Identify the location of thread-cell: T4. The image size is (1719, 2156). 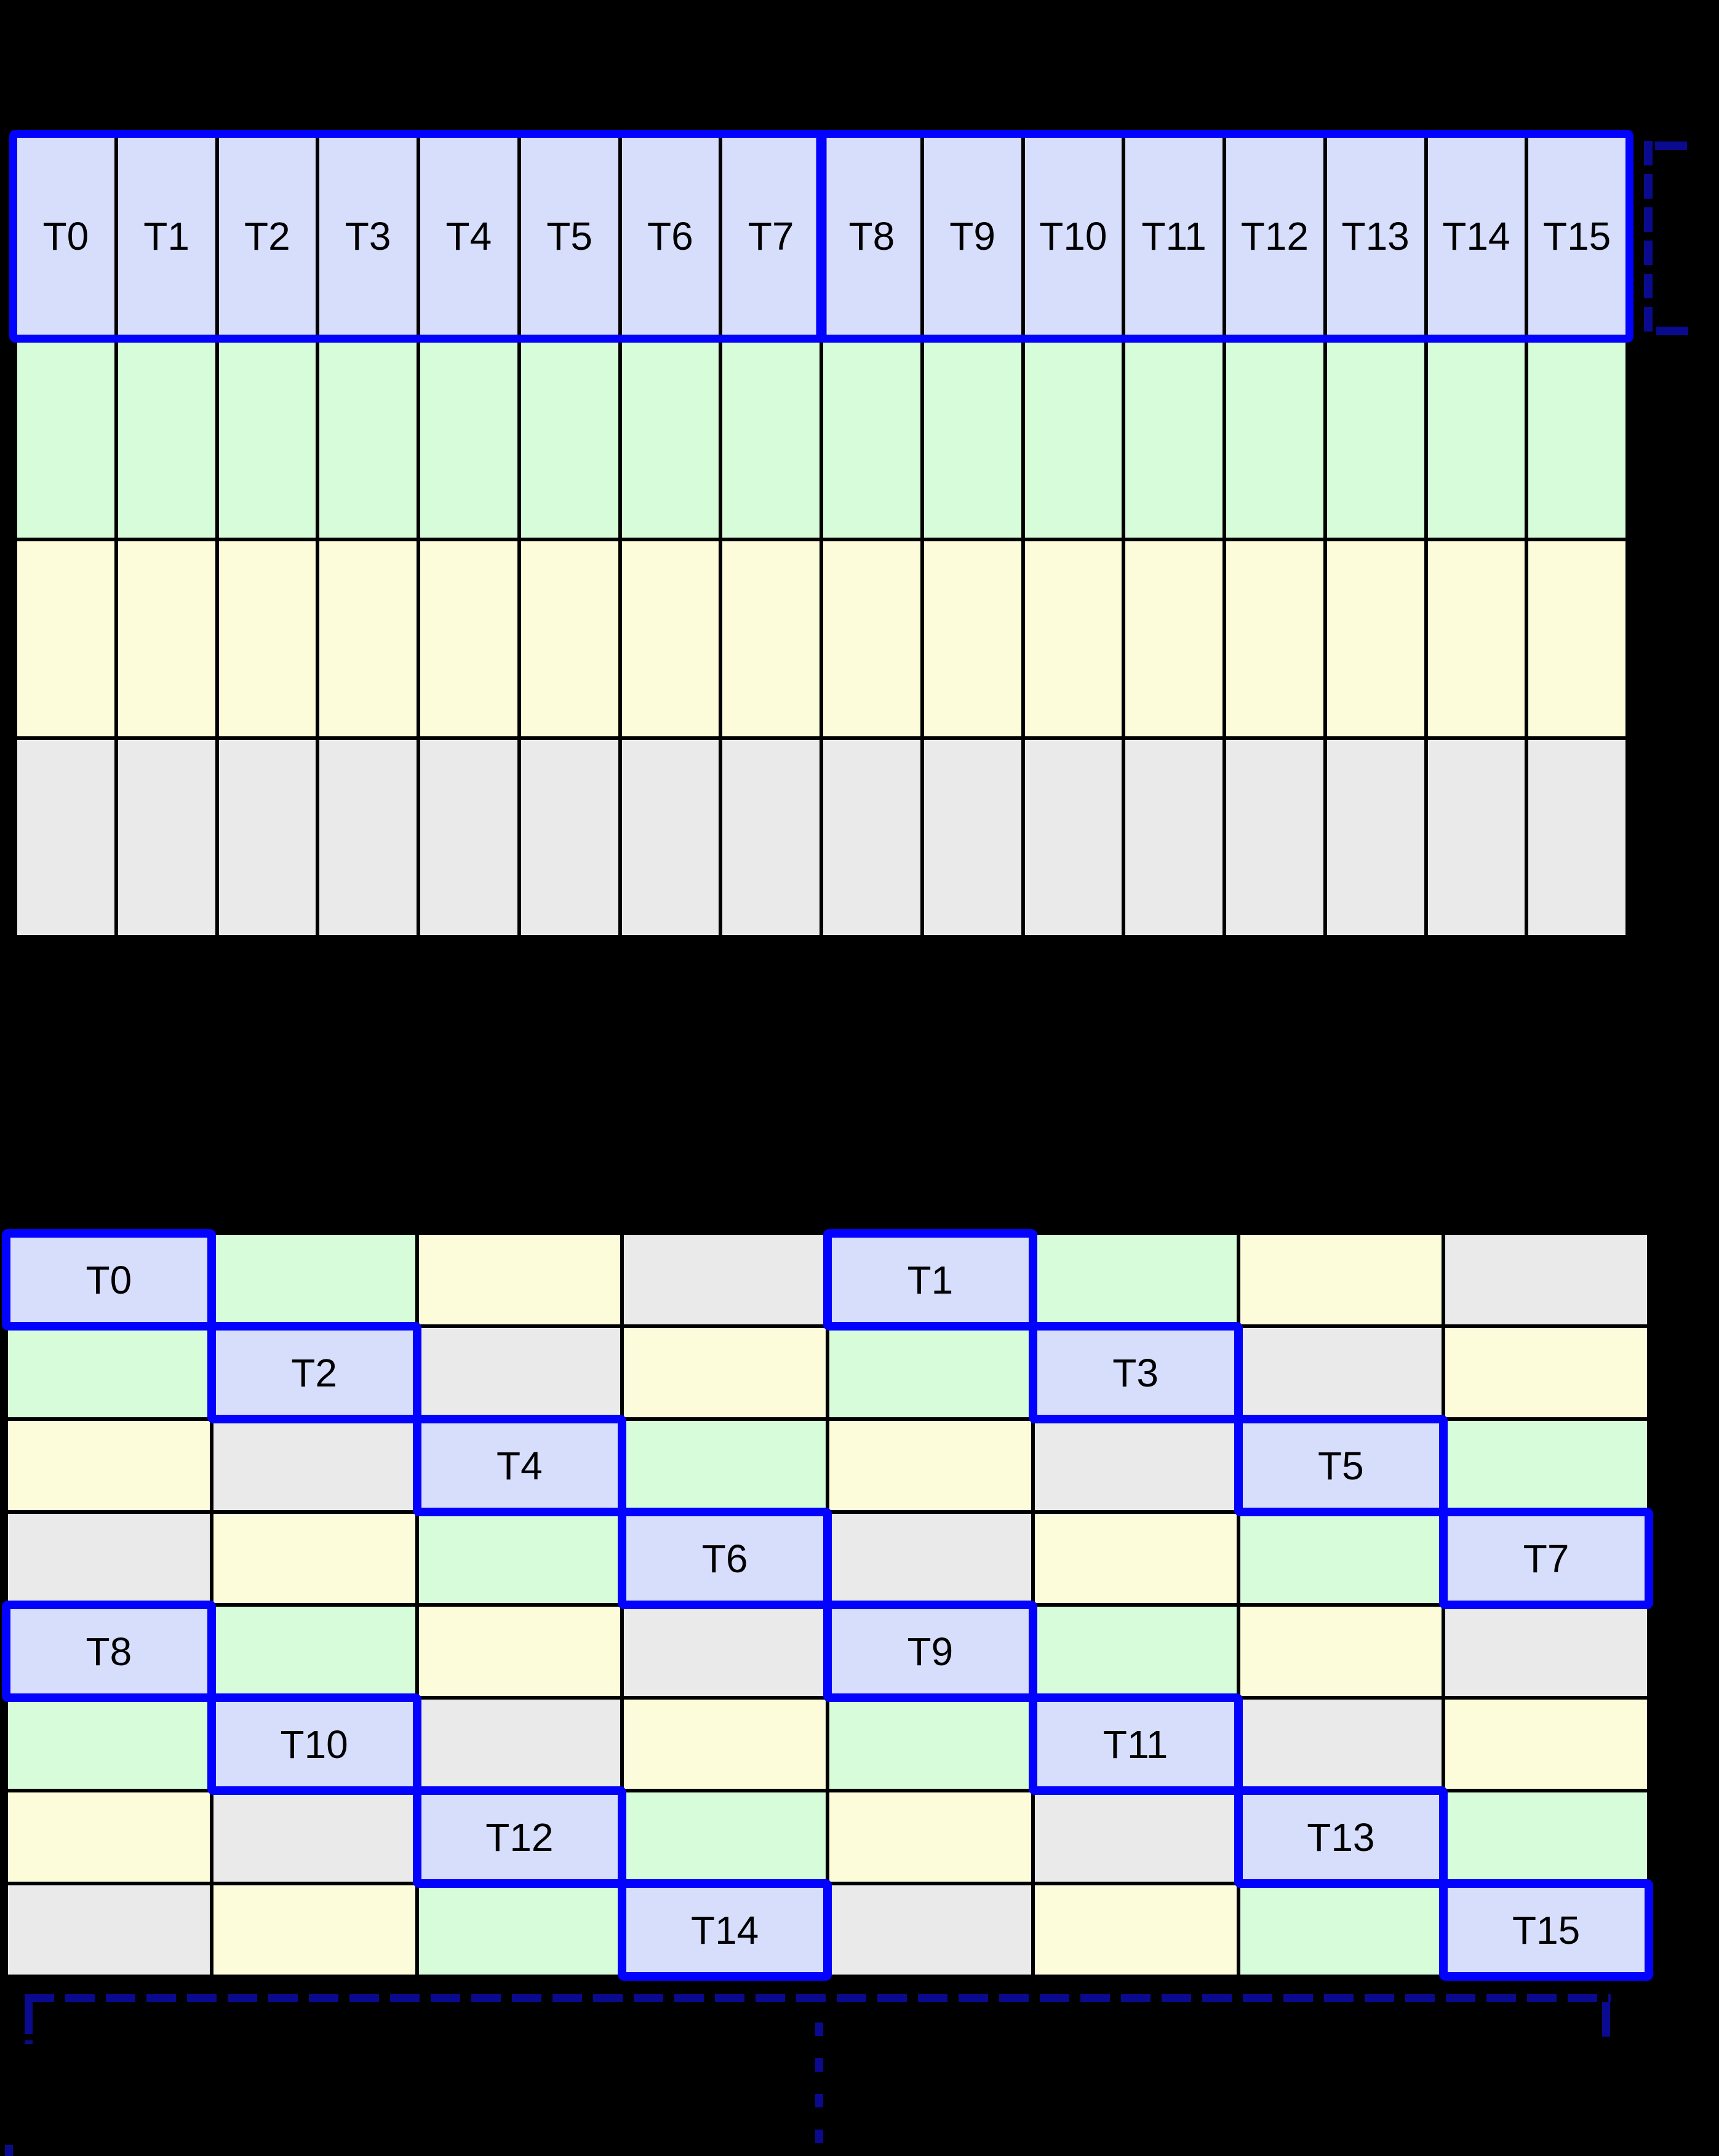
(468, 236).